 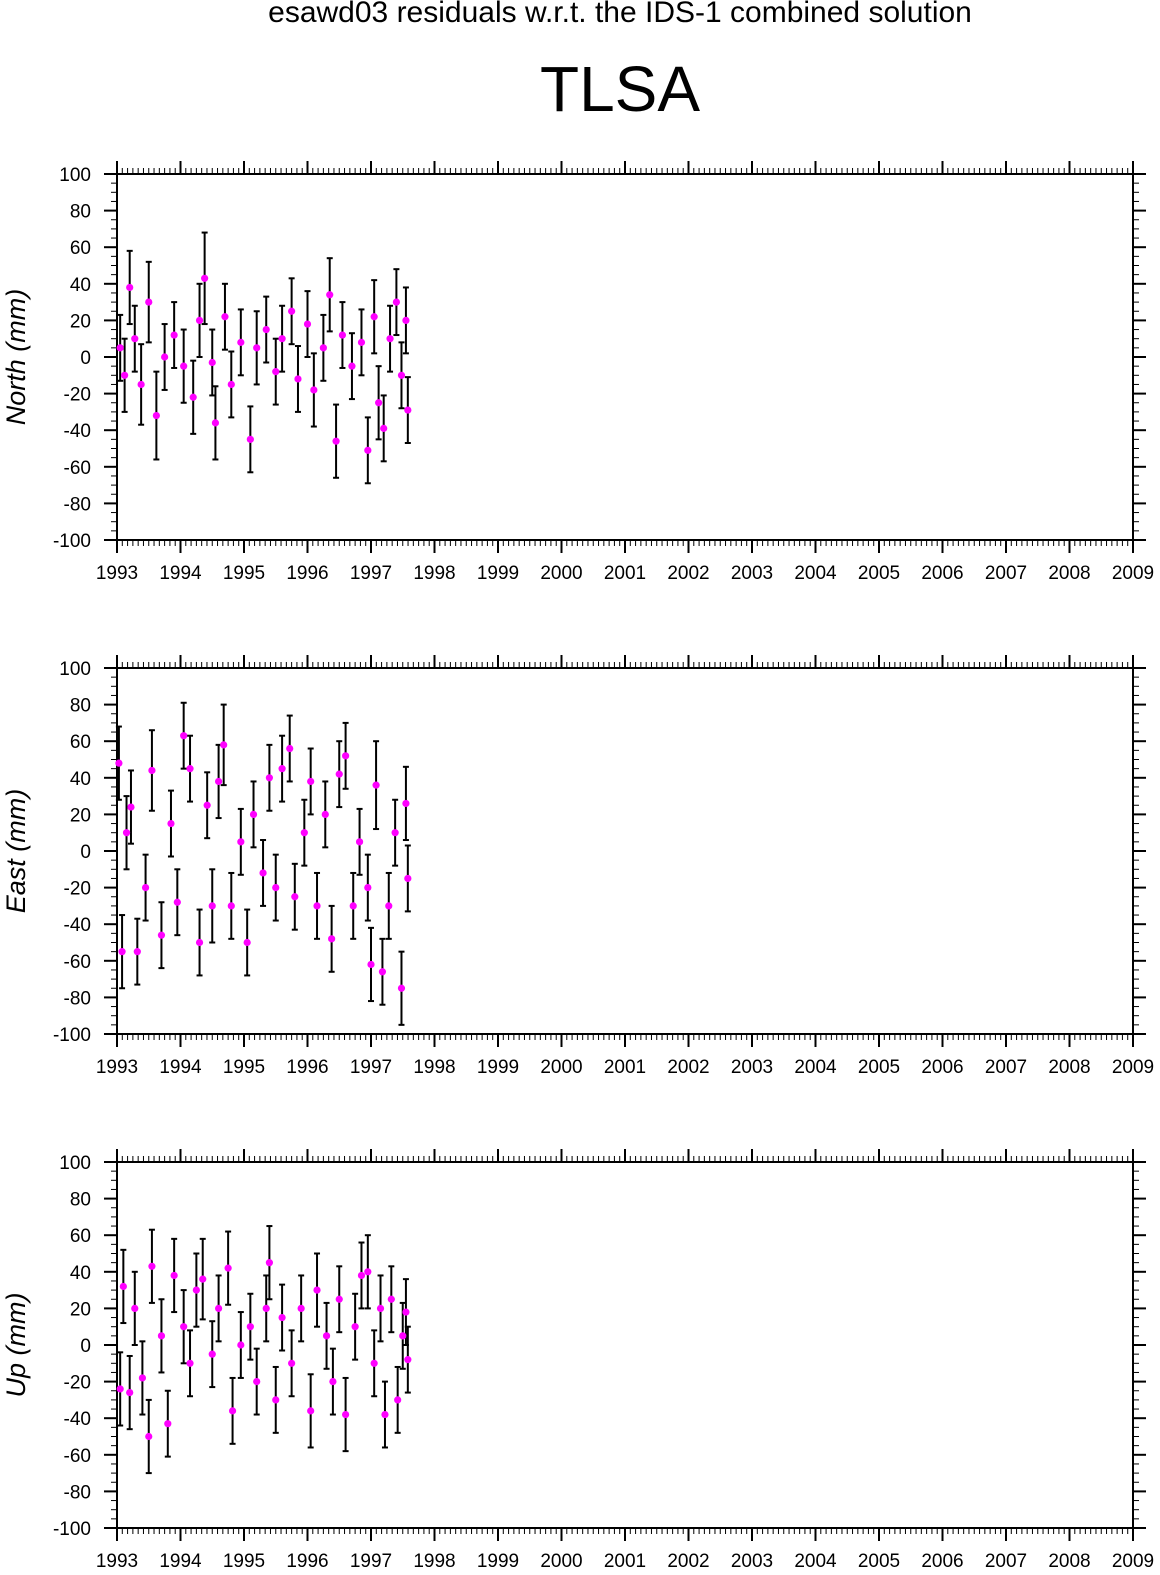 What do you see at coordinates (498, 1067) in the screenshot?
I see `x-tick-label: 1999` at bounding box center [498, 1067].